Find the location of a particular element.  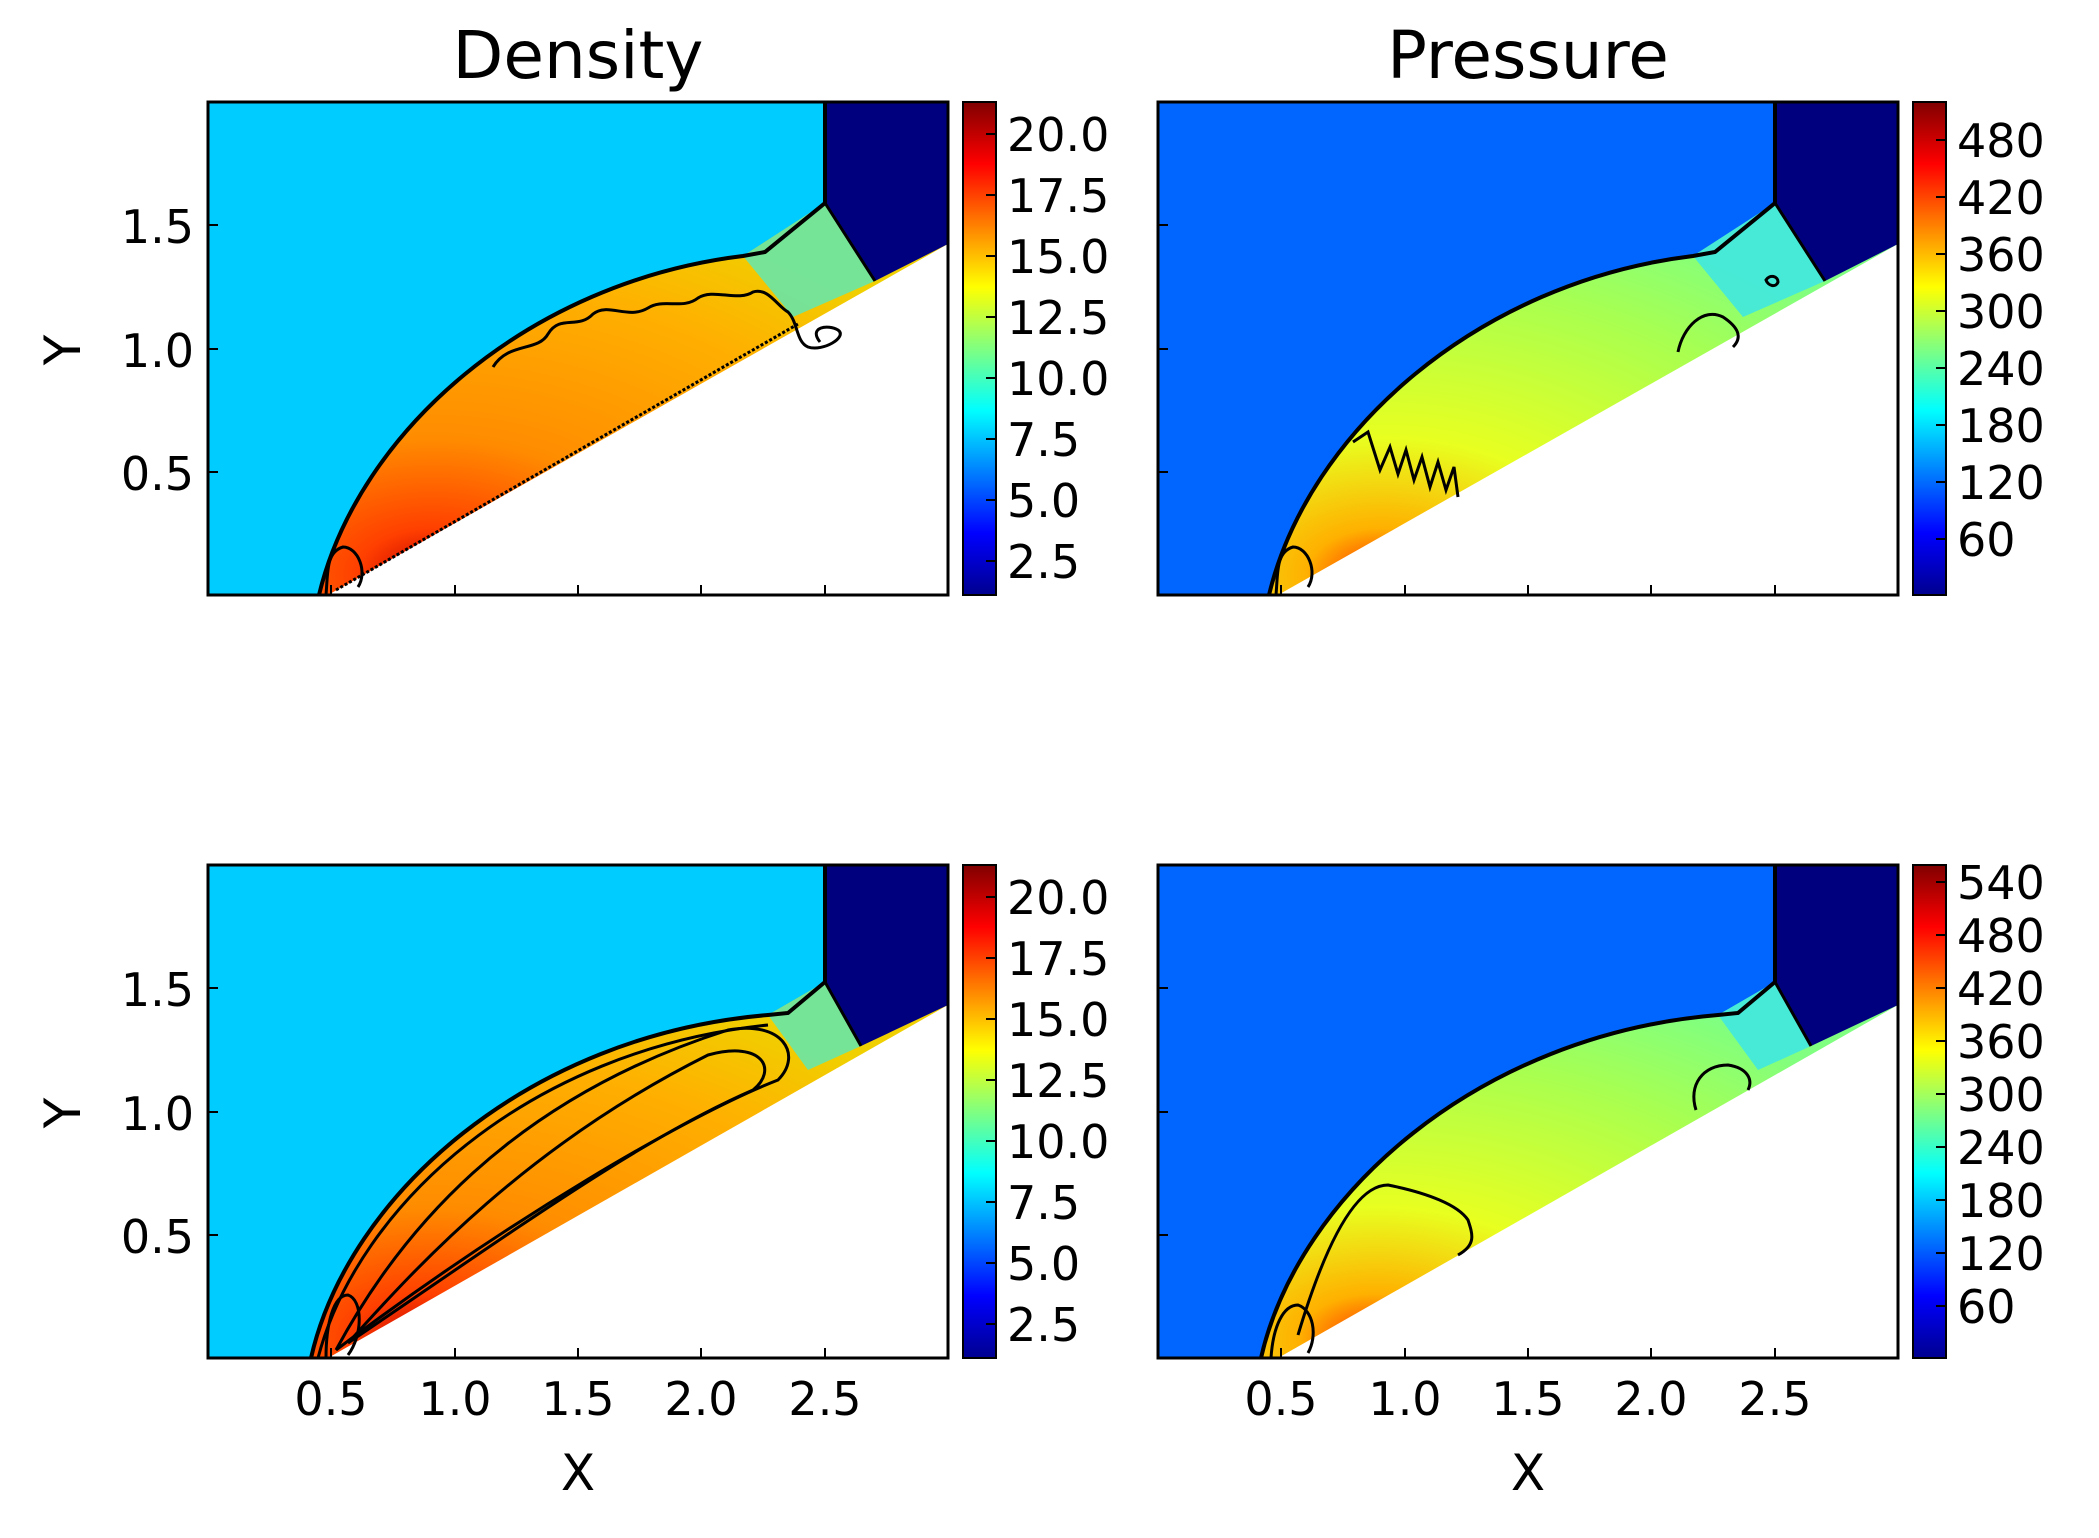

colorbar-tick: 12.5 is located at coordinates (1047, 1081).